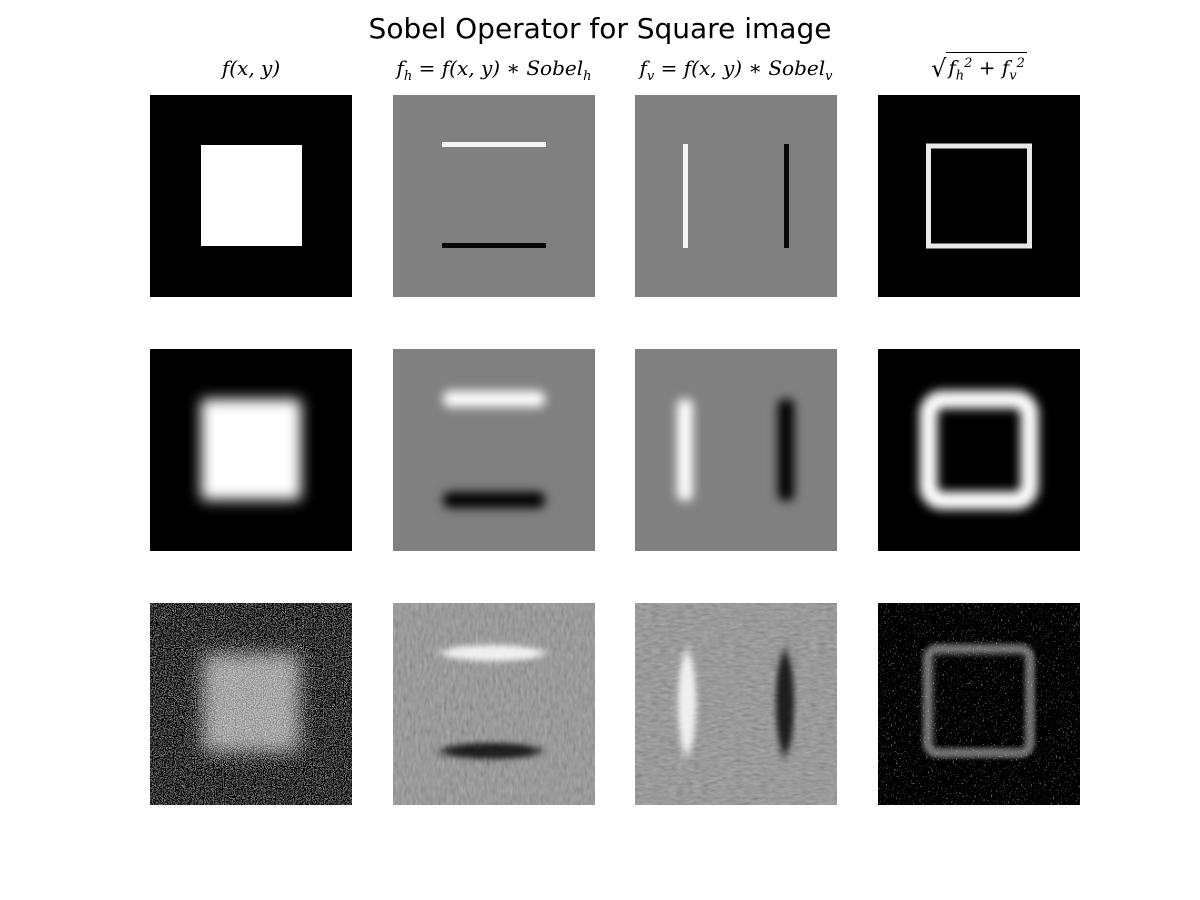  I want to click on panel-noisy-horizontal, so click(494, 704).